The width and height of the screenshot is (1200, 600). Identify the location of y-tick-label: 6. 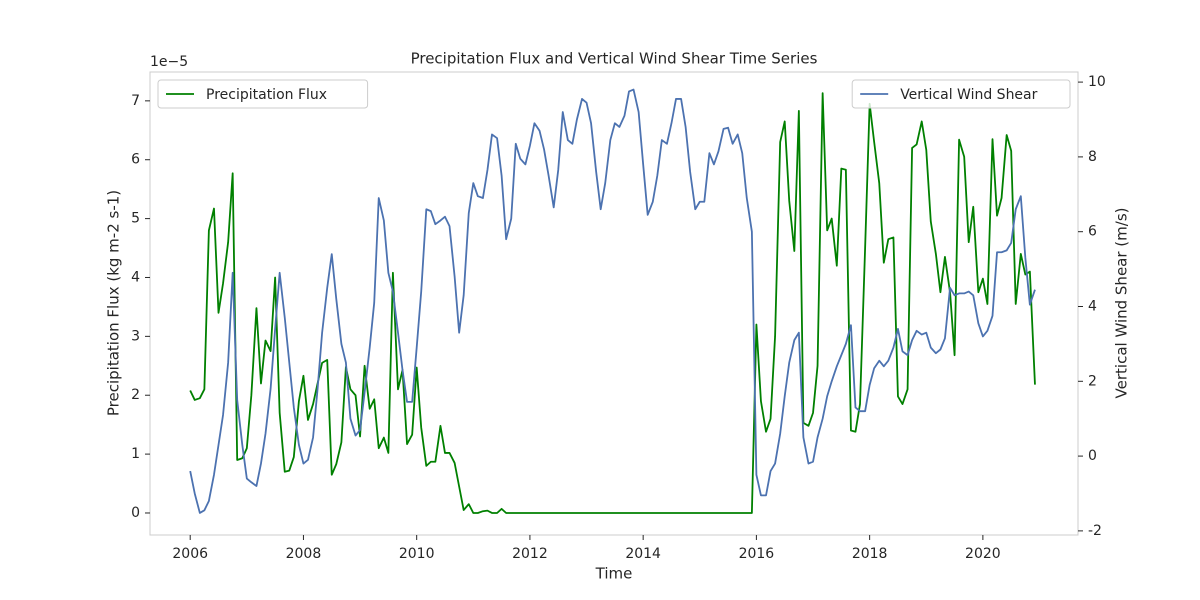
(135, 160).